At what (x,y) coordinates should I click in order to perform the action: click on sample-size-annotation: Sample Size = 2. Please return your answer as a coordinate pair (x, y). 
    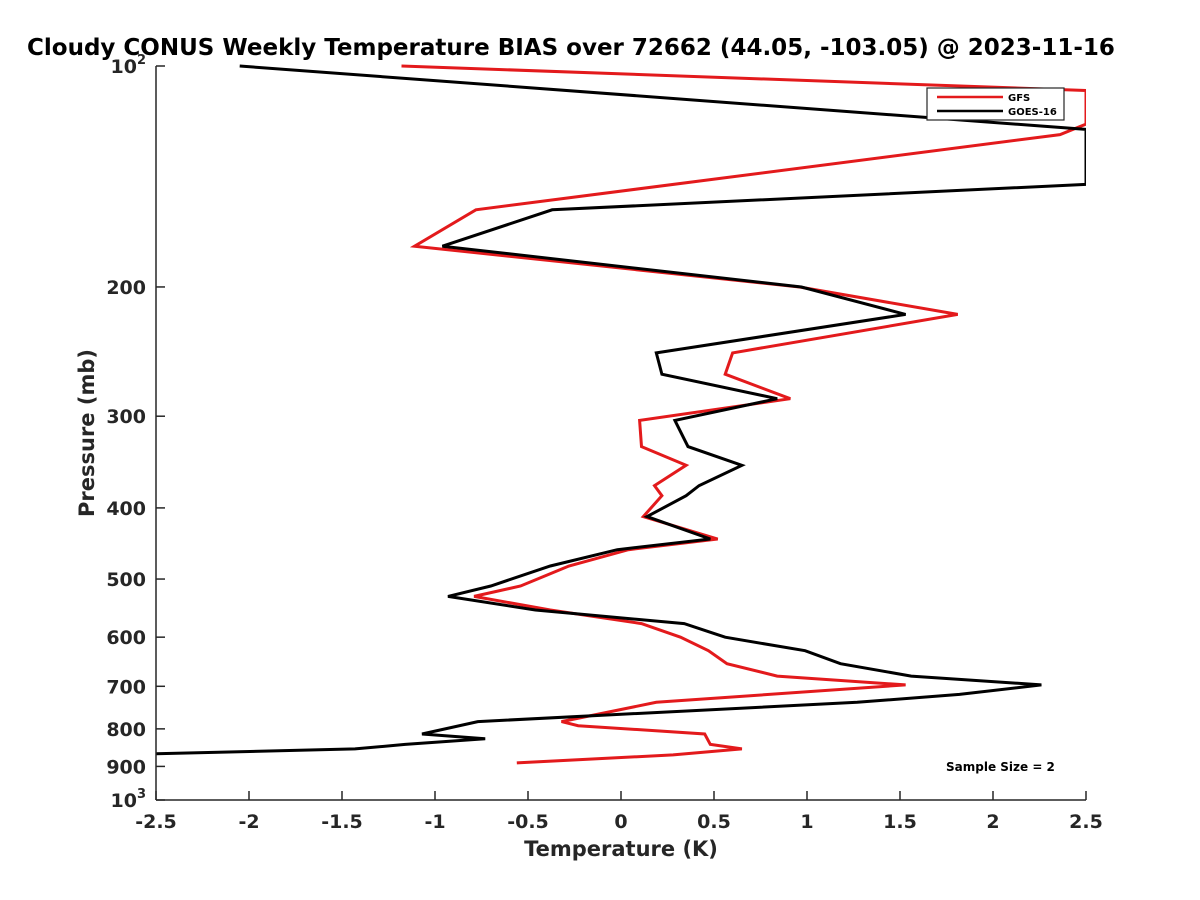
    Looking at the image, I should click on (1000, 767).